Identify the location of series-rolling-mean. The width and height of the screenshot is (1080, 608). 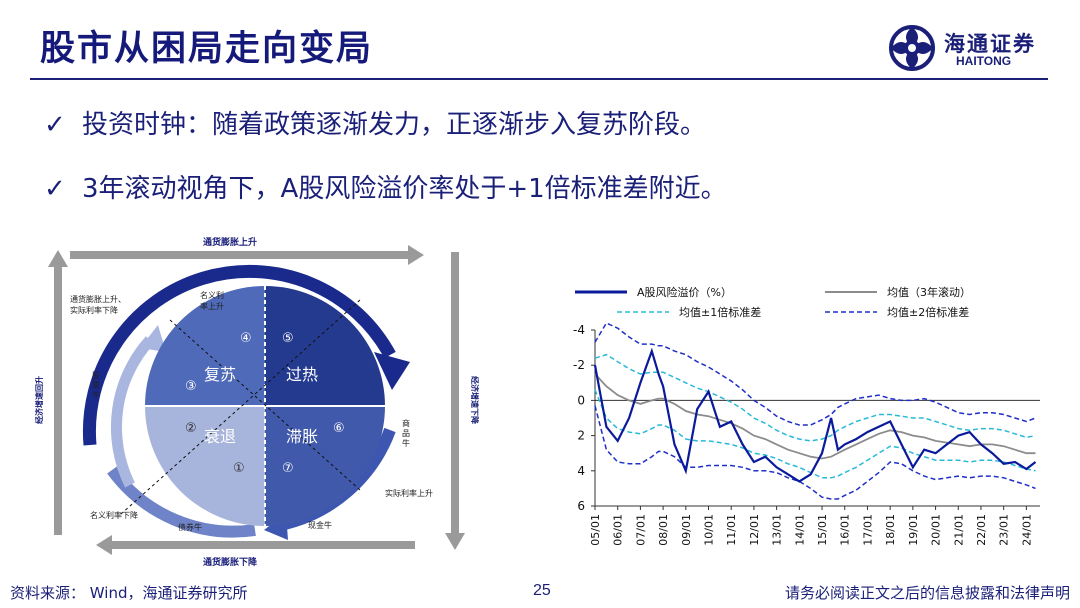
(815, 416).